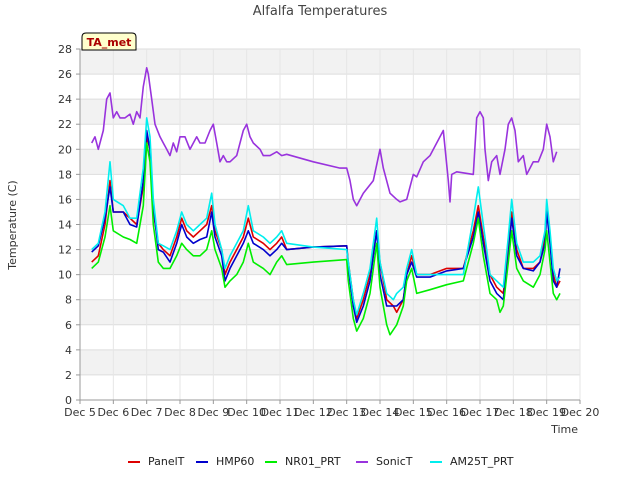  What do you see at coordinates (68, 350) in the screenshot?
I see `y-tick-label: 4` at bounding box center [68, 350].